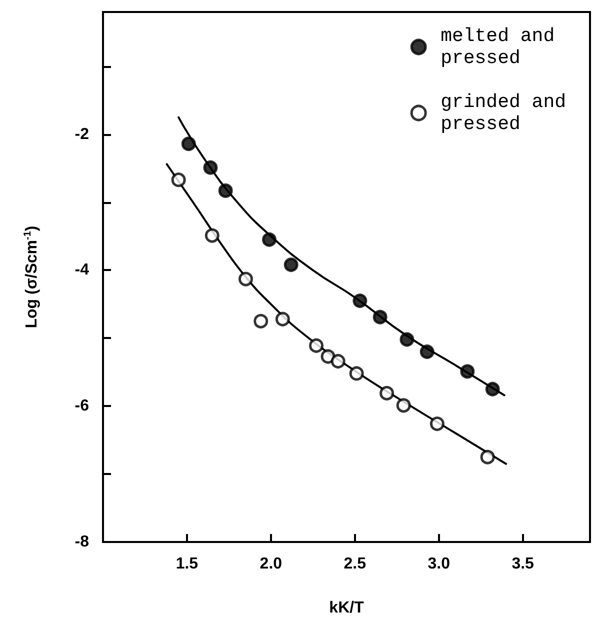  I want to click on y-tick-label: -2, so click(82, 134).